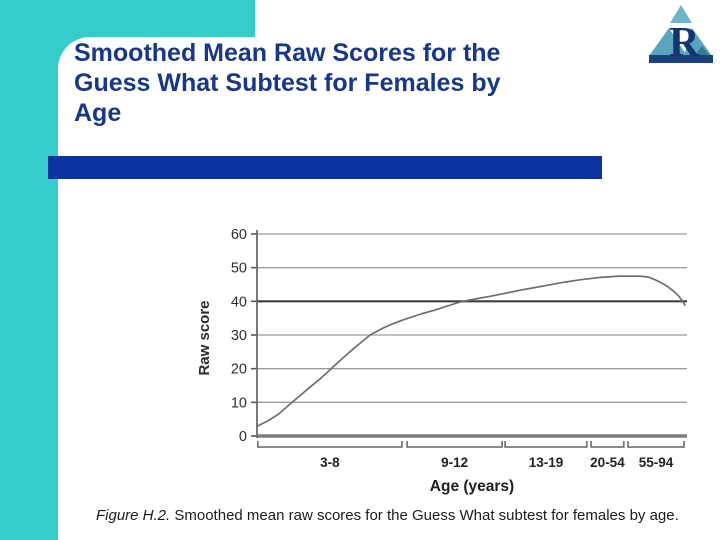 The image size is (720, 540). What do you see at coordinates (681, 14) in the screenshot?
I see `logo-top-triangle-icon` at bounding box center [681, 14].